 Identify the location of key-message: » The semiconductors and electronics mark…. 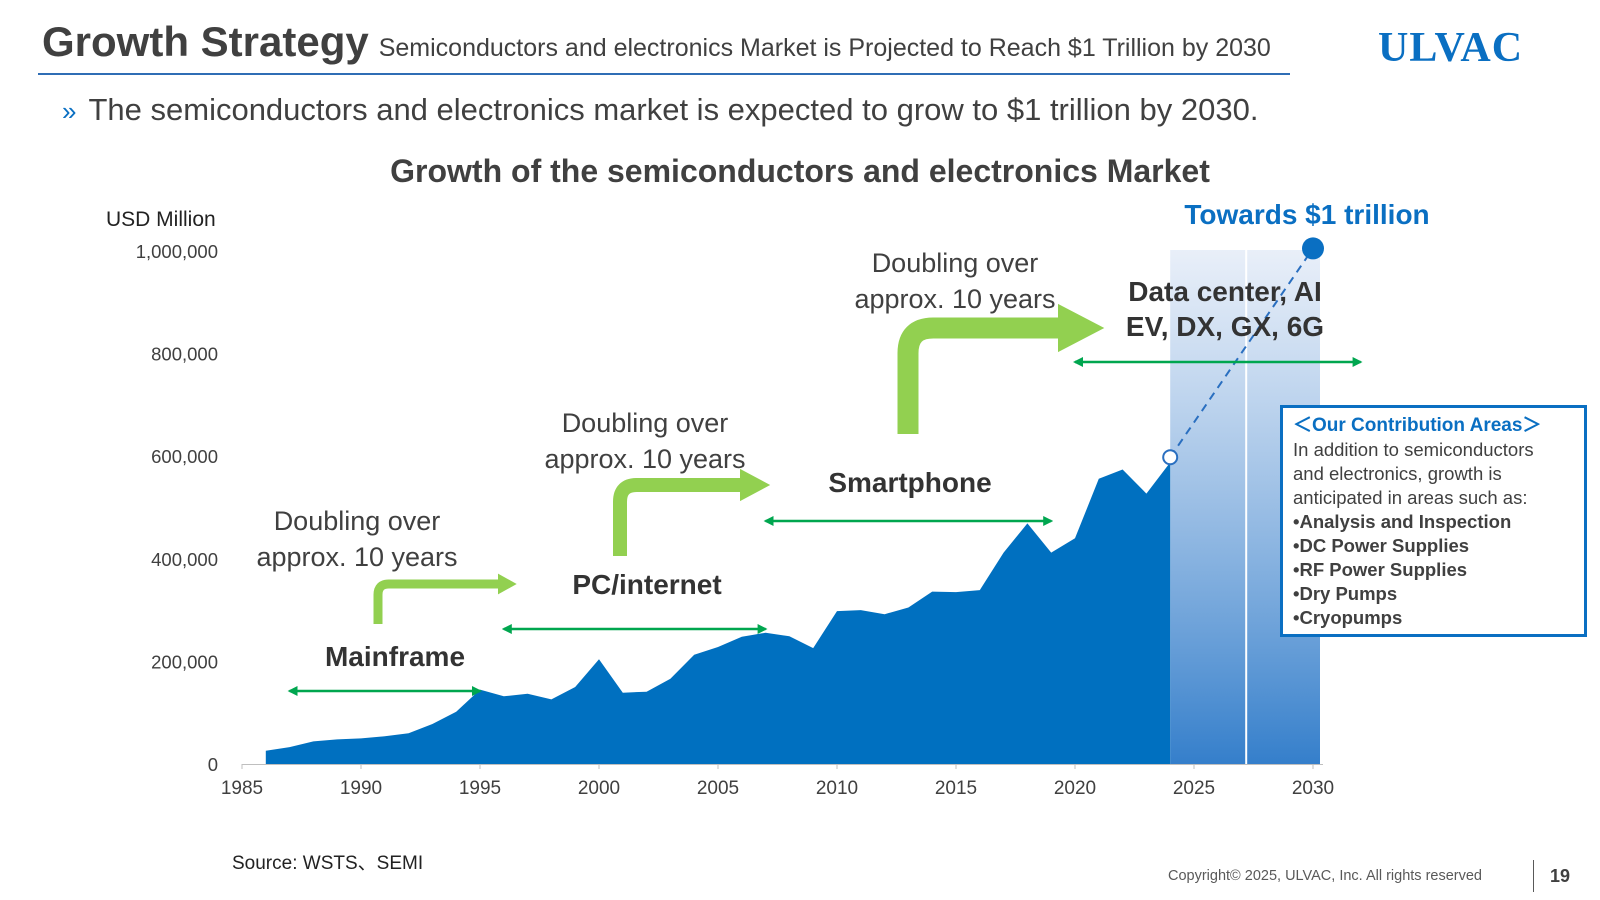
(660, 110).